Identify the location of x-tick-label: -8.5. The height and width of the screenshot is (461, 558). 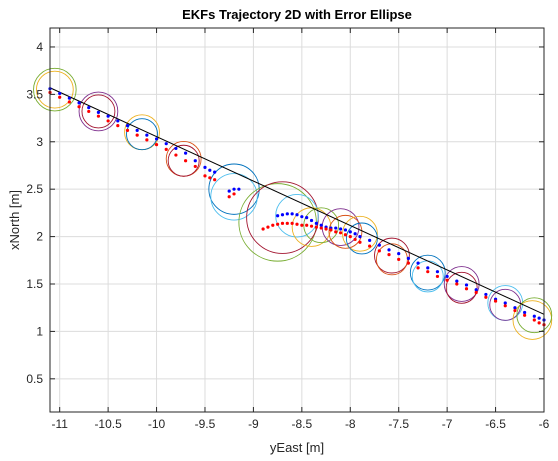
(301, 424).